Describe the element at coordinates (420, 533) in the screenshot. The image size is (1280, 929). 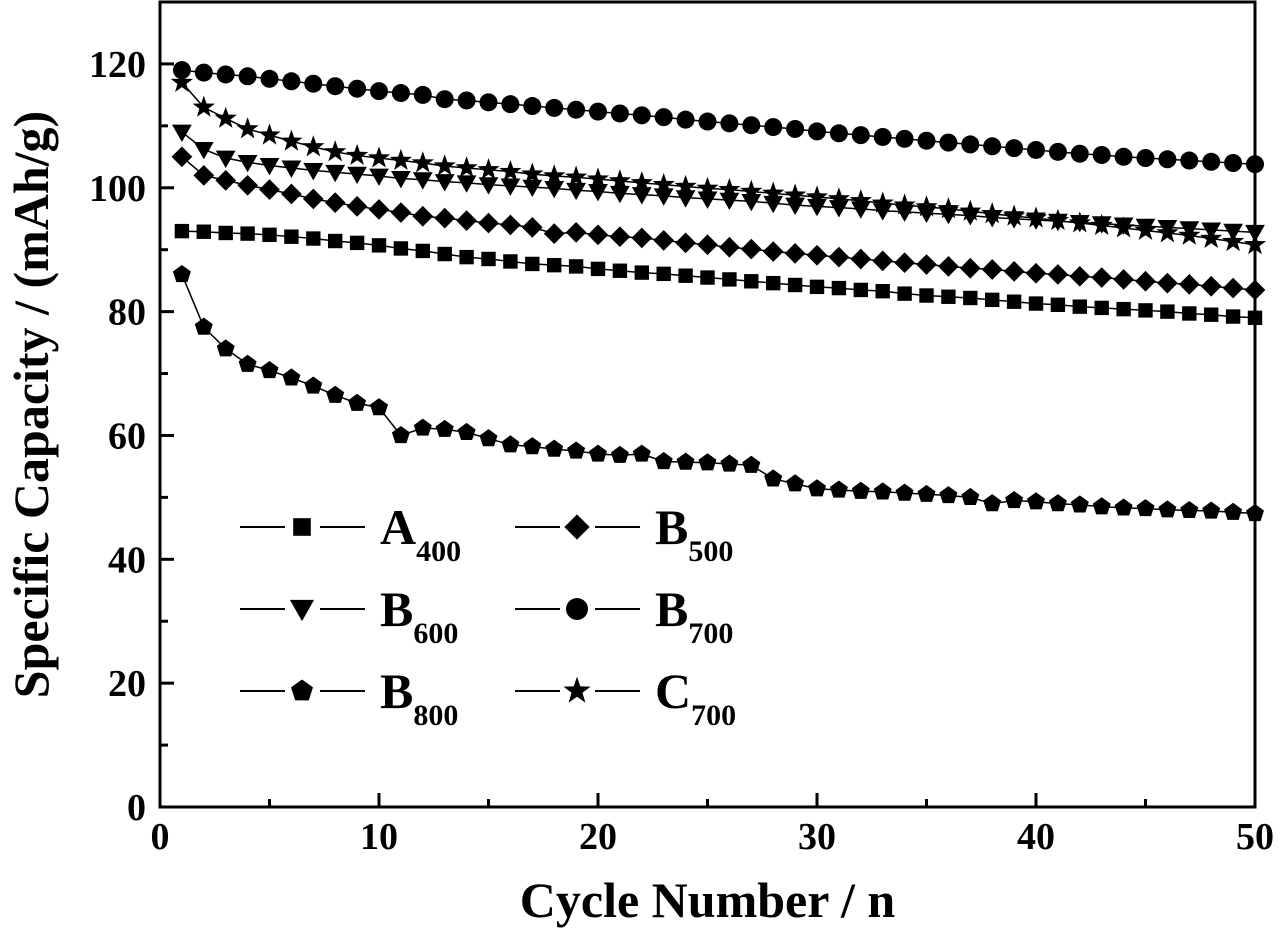
I see `legend-label: A400` at that location.